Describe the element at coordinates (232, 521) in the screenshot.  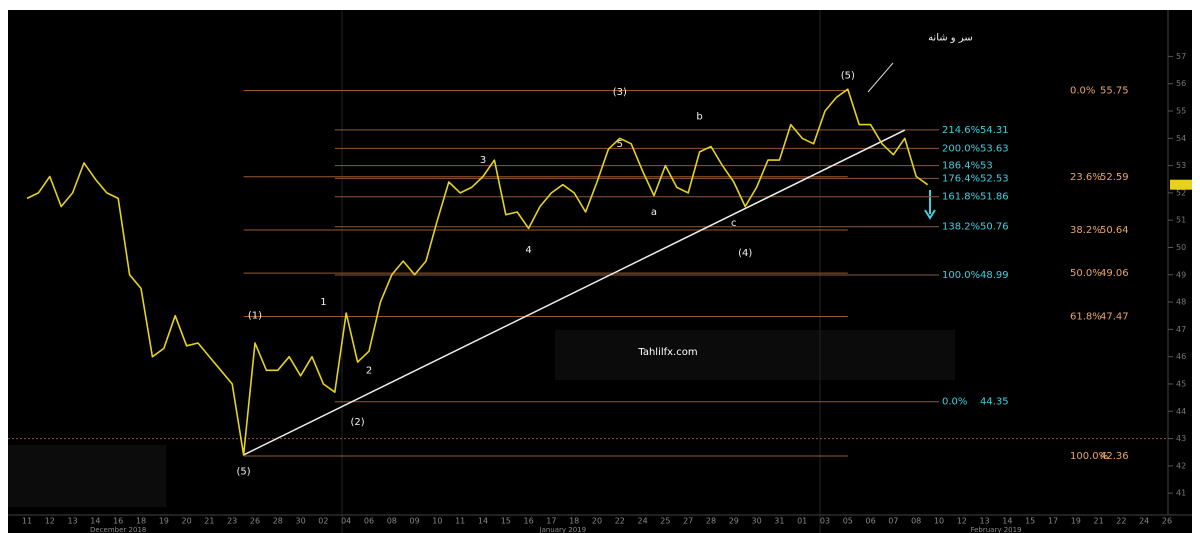
I see `x-tick-label: 23` at that location.